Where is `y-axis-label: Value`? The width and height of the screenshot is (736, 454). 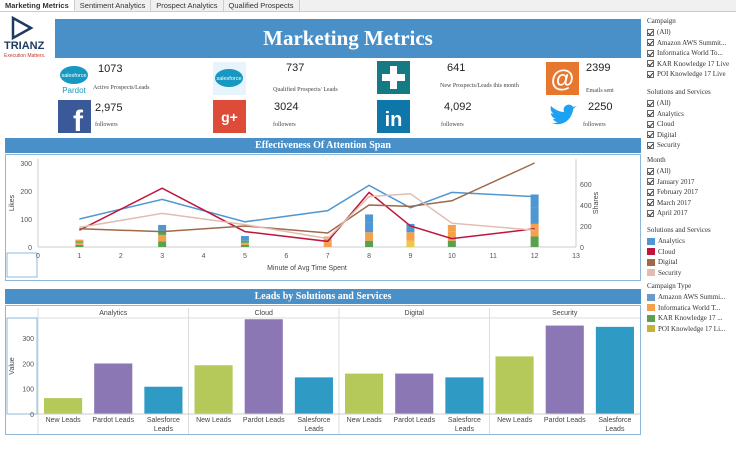 y-axis-label: Value is located at coordinates (12, 365).